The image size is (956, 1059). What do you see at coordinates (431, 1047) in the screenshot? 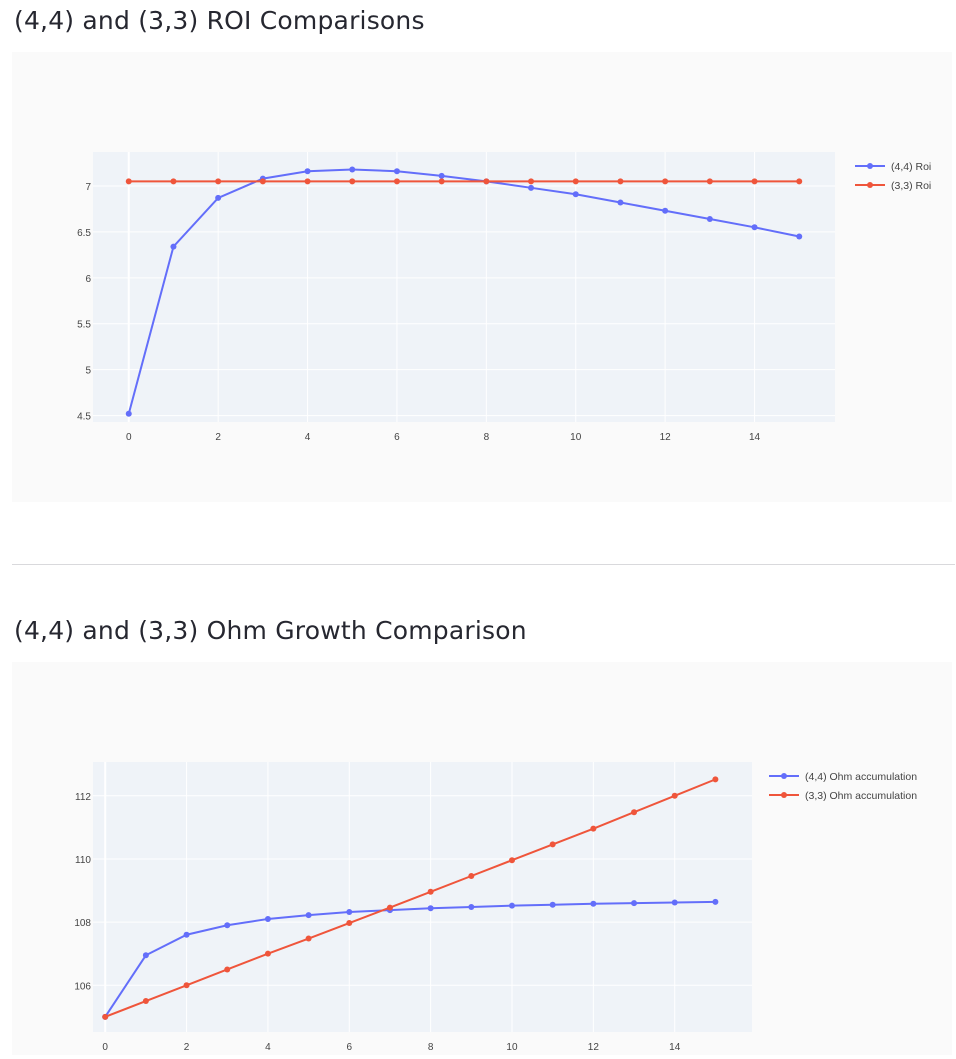
I see `ohm-x-tick-label: 8` at bounding box center [431, 1047].